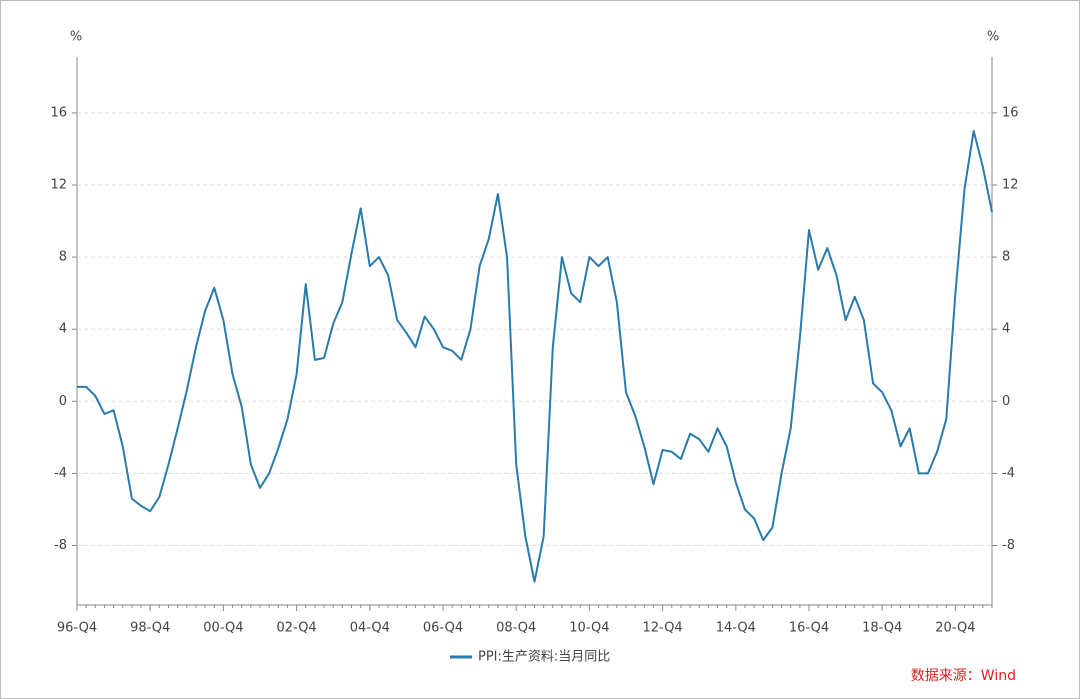  I want to click on x-tick-label: 00-Q4, so click(223, 628).